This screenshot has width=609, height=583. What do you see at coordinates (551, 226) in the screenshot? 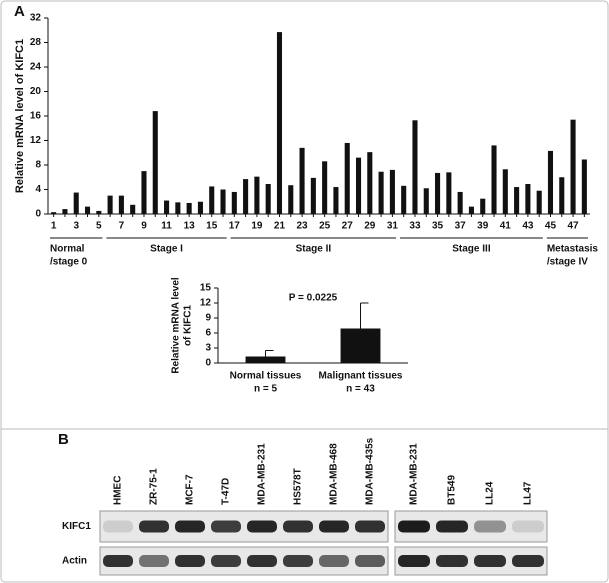
I see `x-tick-label: 45` at bounding box center [551, 226].